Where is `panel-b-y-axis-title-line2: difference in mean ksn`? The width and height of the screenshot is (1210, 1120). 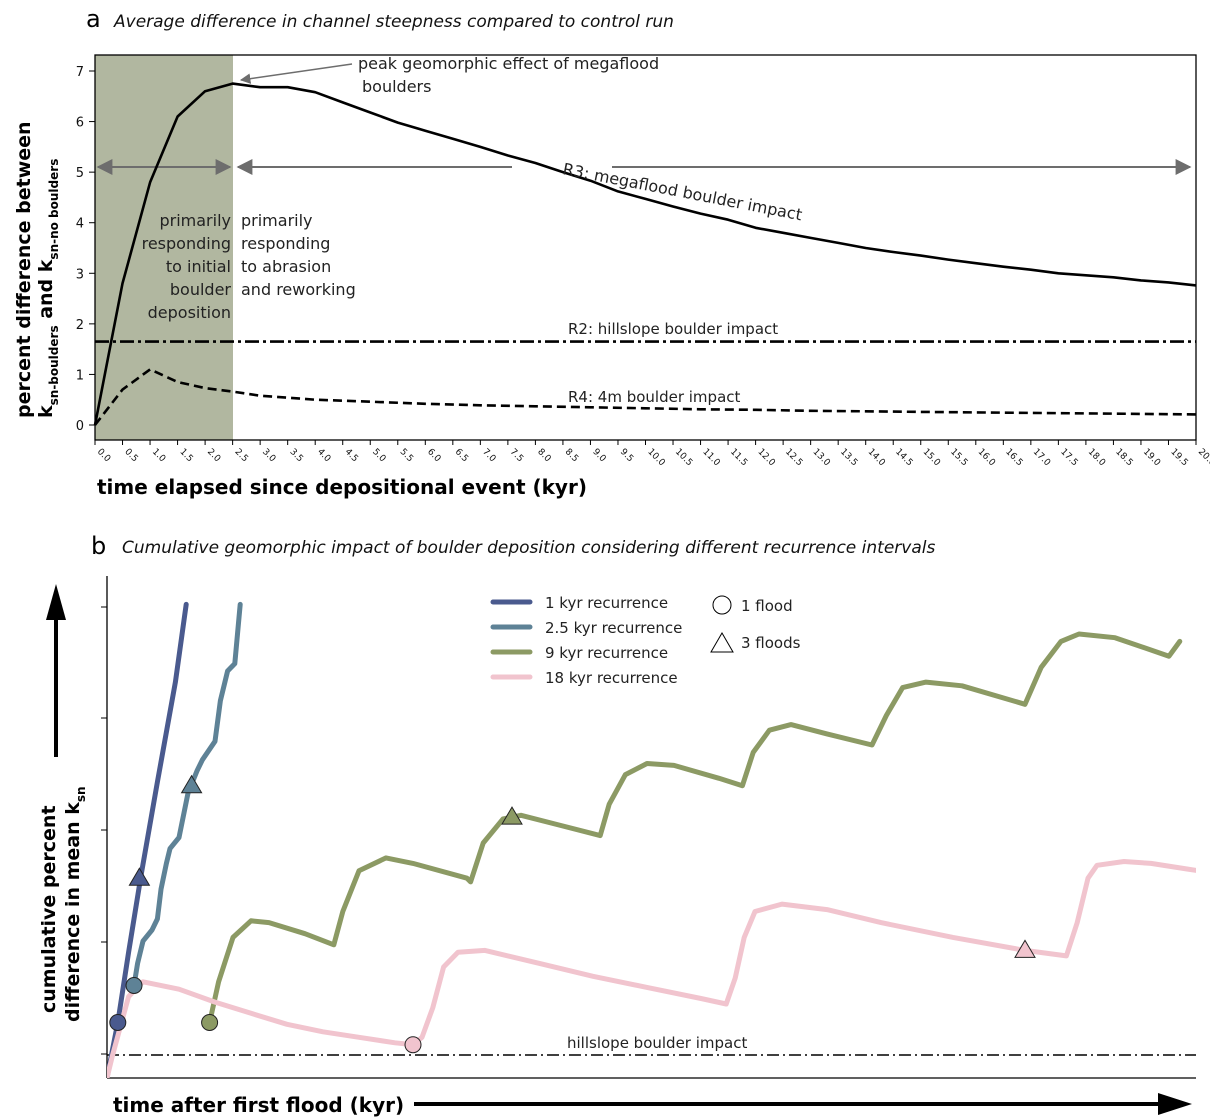 panel-b-y-axis-title-line2: difference in mean ksn is located at coordinates (75, 904).